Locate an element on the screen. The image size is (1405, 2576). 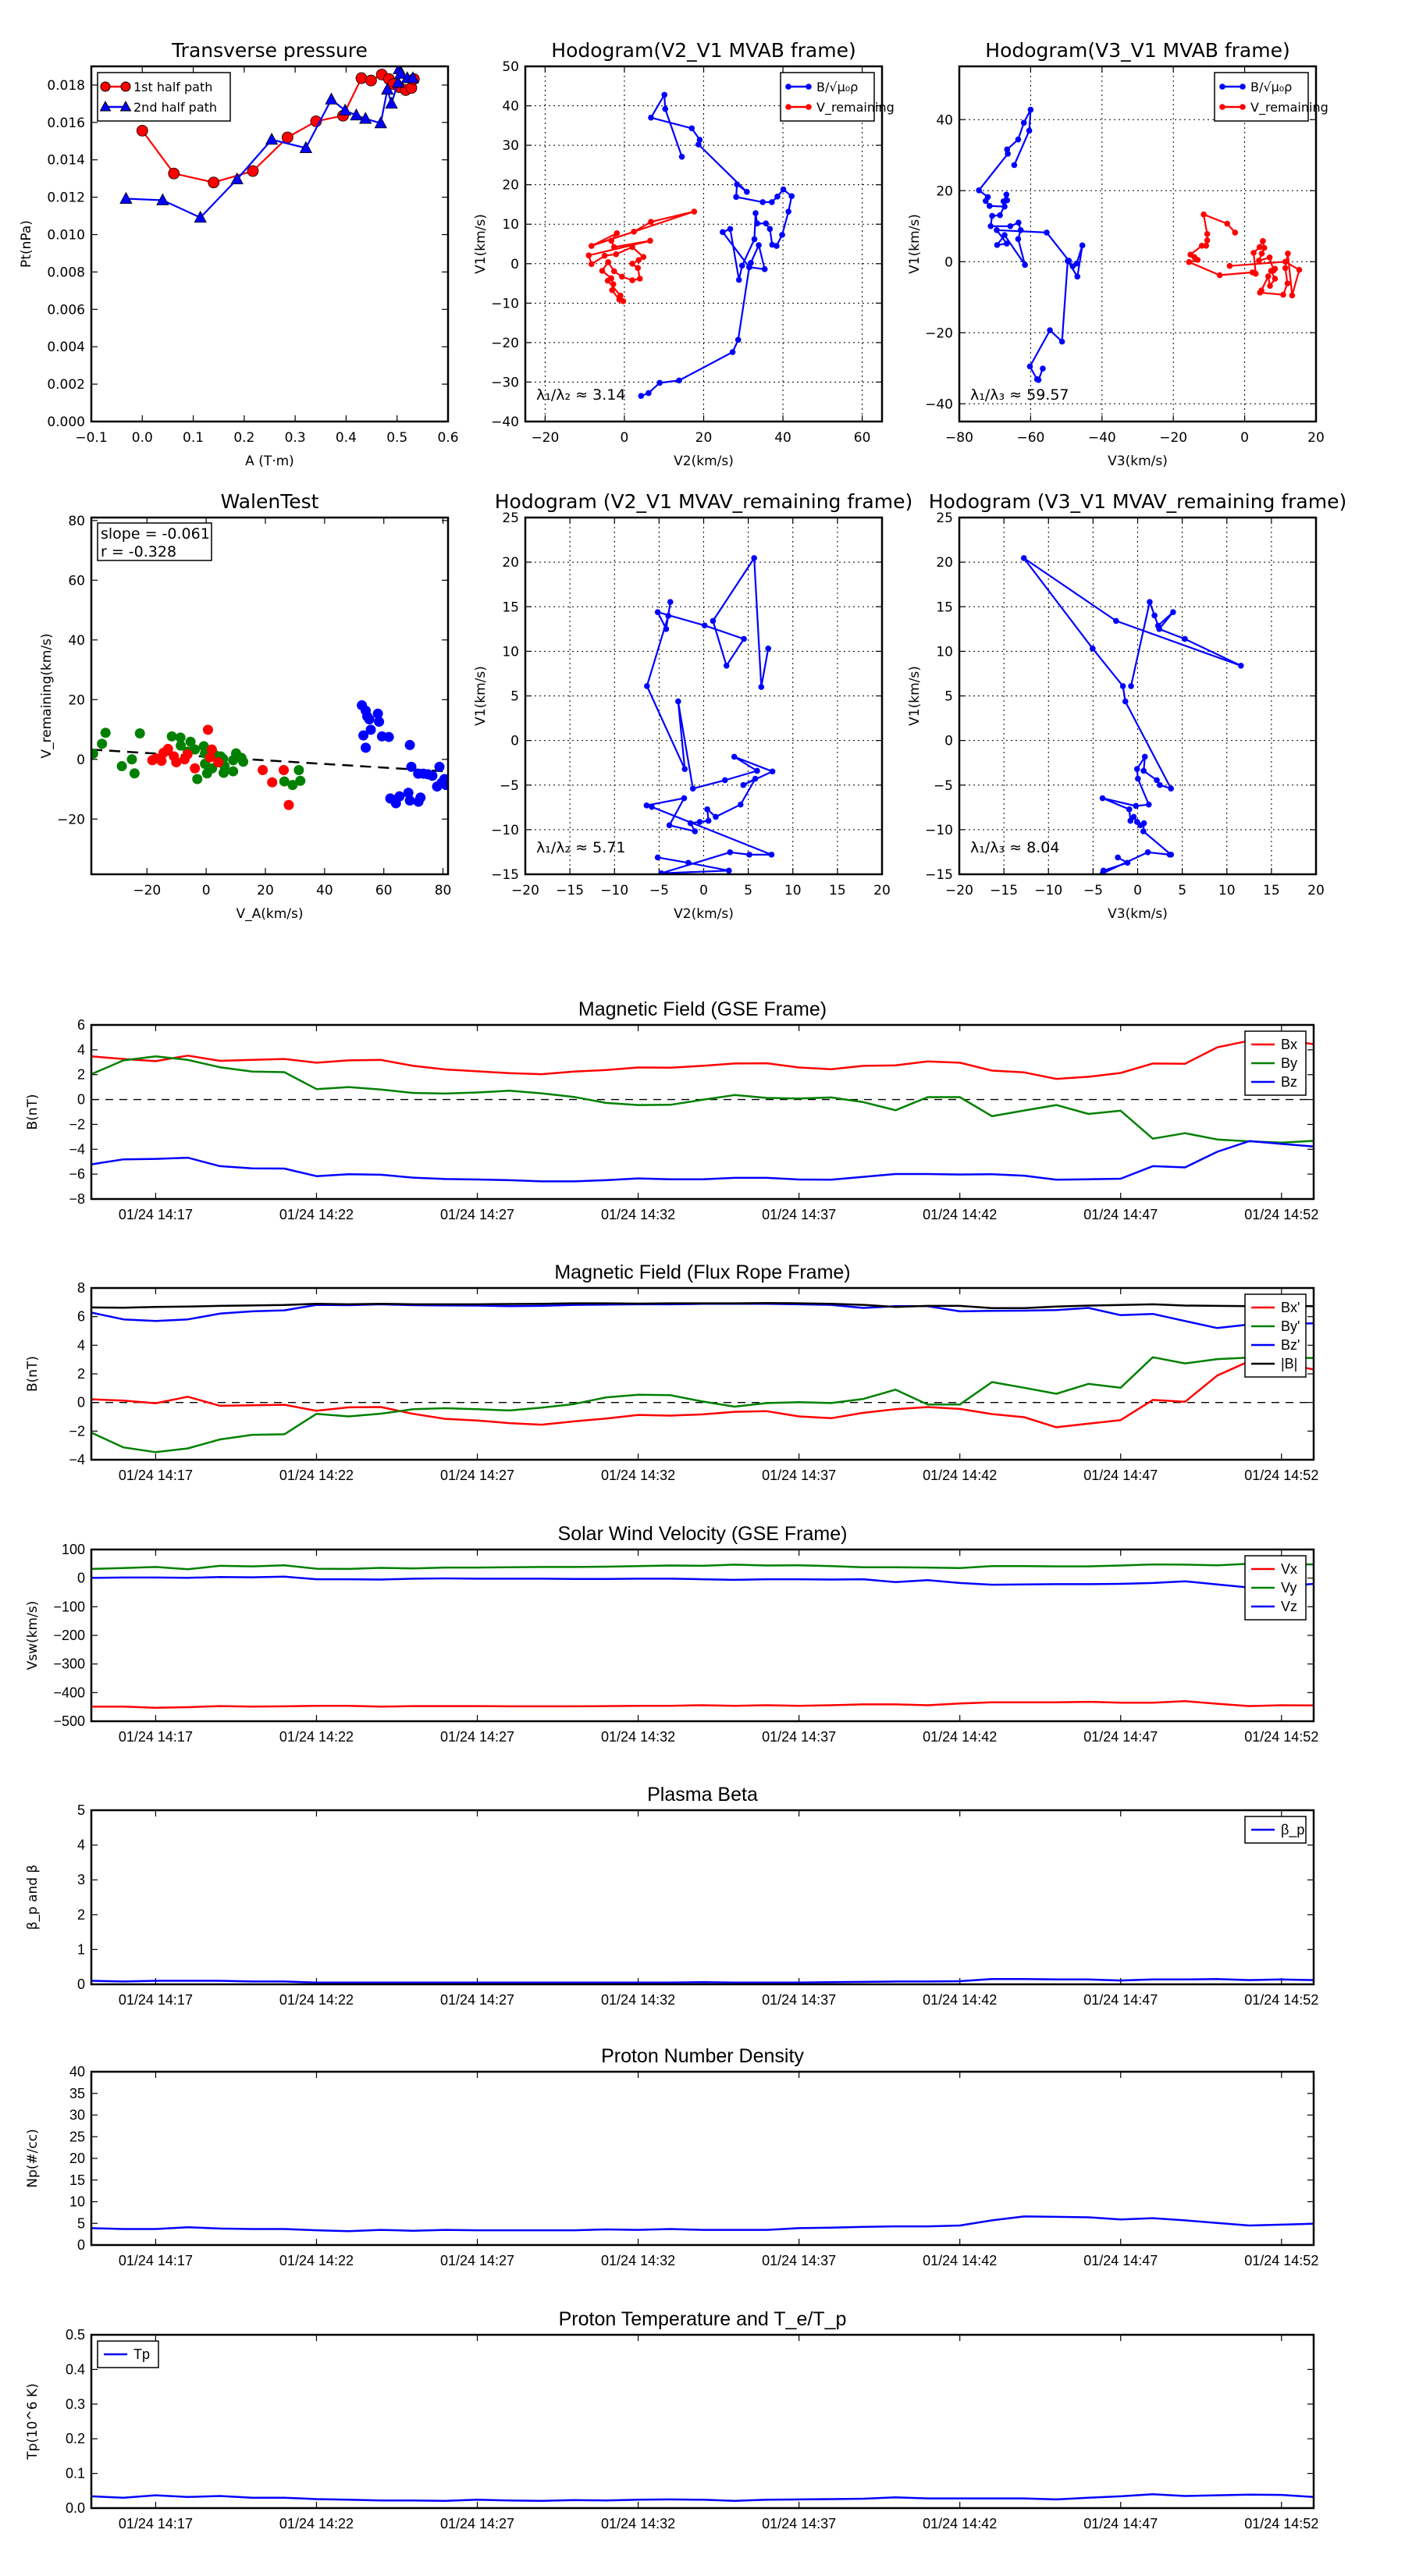
legend-box is located at coordinates (827, 97).